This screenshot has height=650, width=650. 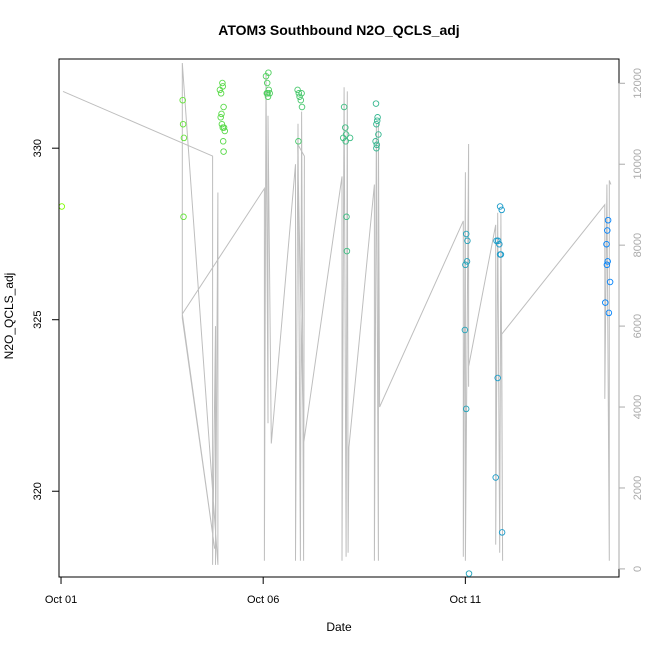 I want to click on x-axis-label: Date, so click(x=339, y=627).